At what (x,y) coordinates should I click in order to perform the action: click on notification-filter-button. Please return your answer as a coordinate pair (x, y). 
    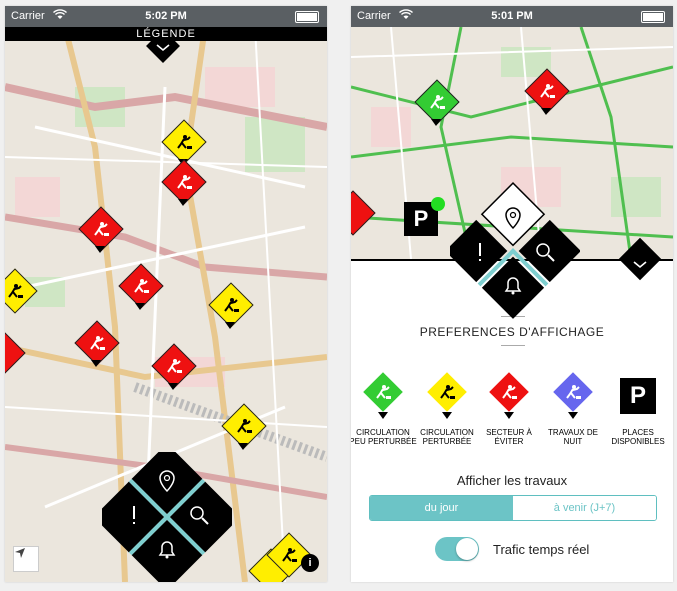
    Looking at the image, I should click on (513, 287).